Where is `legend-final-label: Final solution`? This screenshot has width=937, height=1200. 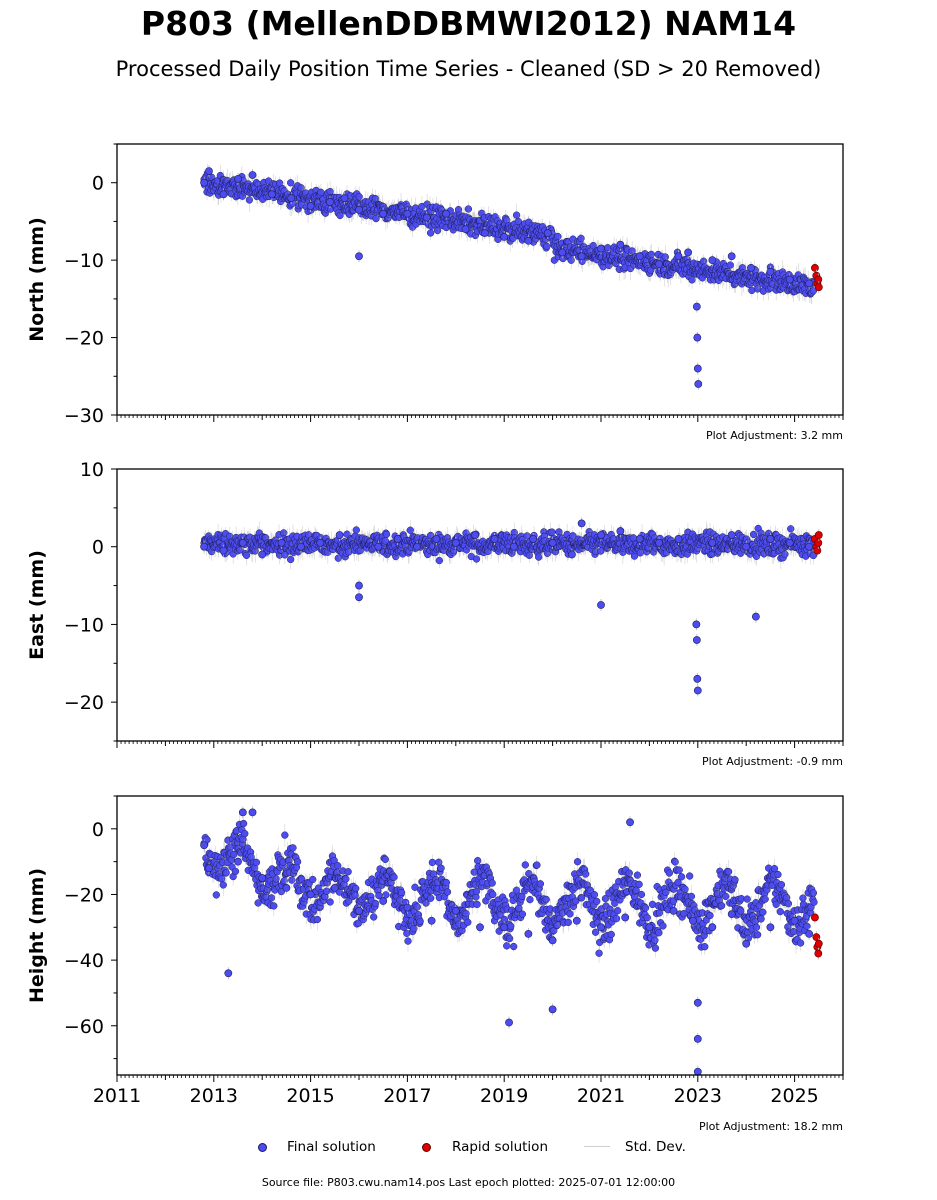 legend-final-label: Final solution is located at coordinates (331, 1147).